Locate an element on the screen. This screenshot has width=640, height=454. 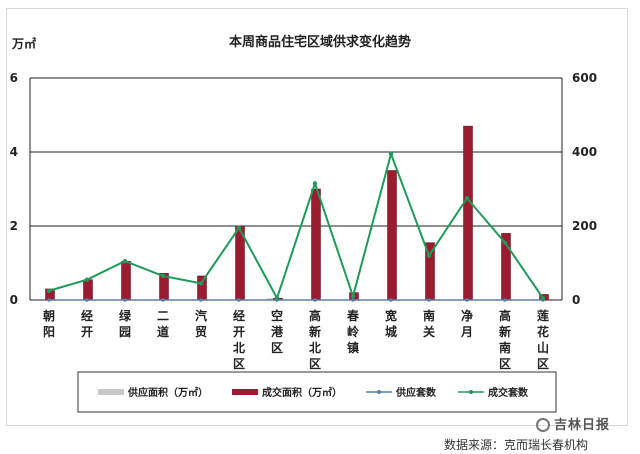
x-tick-label: 汽贸 is located at coordinates (201, 323).